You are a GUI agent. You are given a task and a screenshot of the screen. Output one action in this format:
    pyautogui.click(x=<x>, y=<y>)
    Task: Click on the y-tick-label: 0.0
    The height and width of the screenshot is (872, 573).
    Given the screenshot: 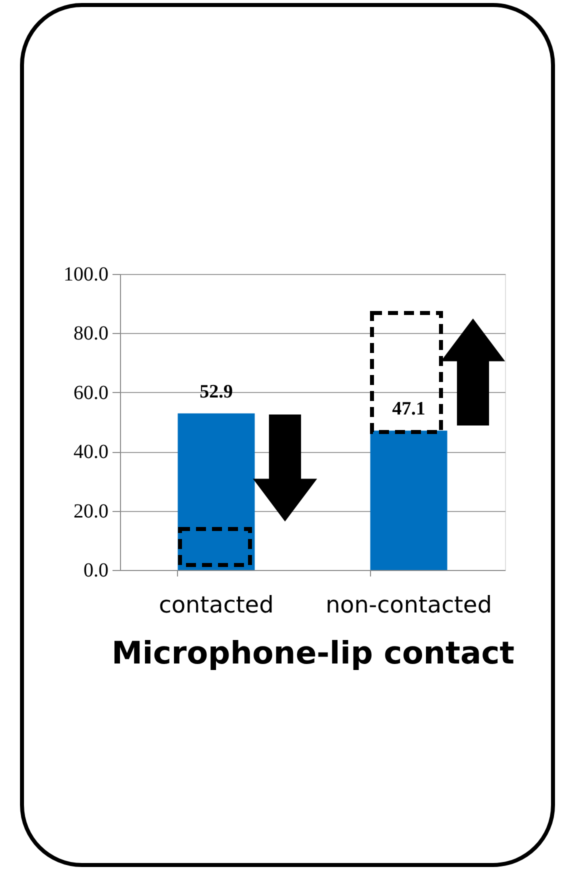 What is the action you would take?
    pyautogui.click(x=96, y=571)
    